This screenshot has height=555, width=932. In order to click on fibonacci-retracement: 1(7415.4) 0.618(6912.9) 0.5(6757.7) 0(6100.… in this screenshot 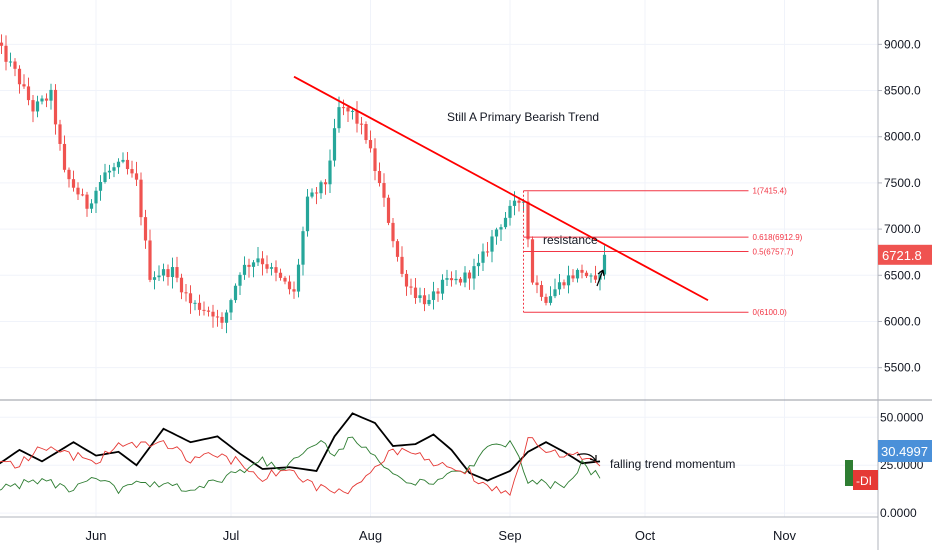, I will do `click(663, 252)`.